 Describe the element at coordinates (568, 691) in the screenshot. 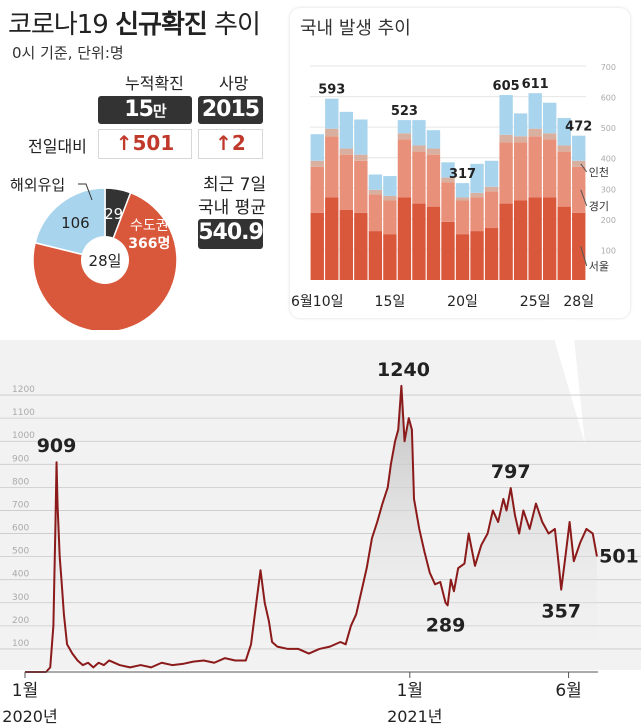

I see `line-x-tick: 6월` at that location.